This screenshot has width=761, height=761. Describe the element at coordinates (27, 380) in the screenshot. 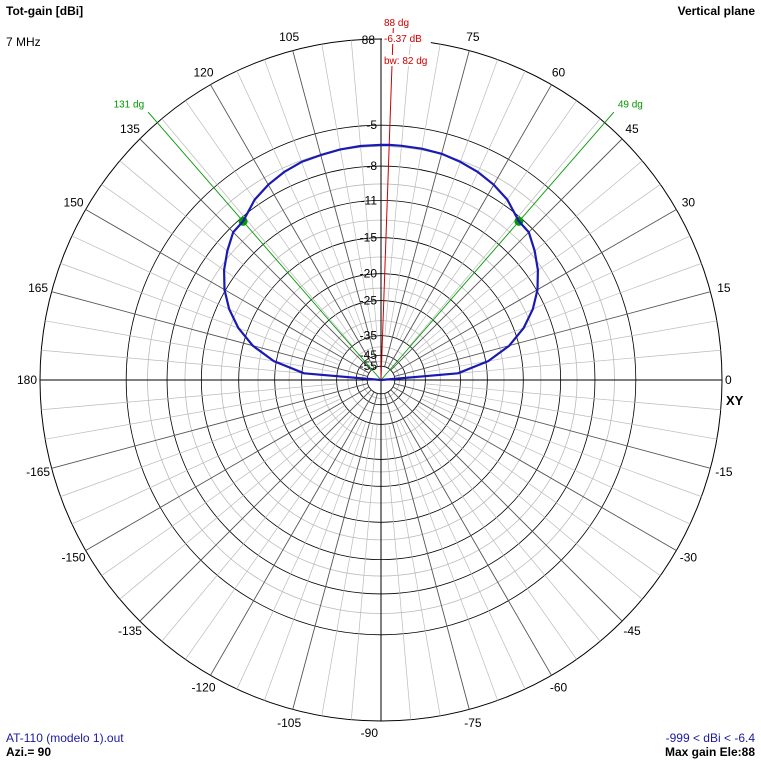

I see `angle-tick-label: 180` at that location.